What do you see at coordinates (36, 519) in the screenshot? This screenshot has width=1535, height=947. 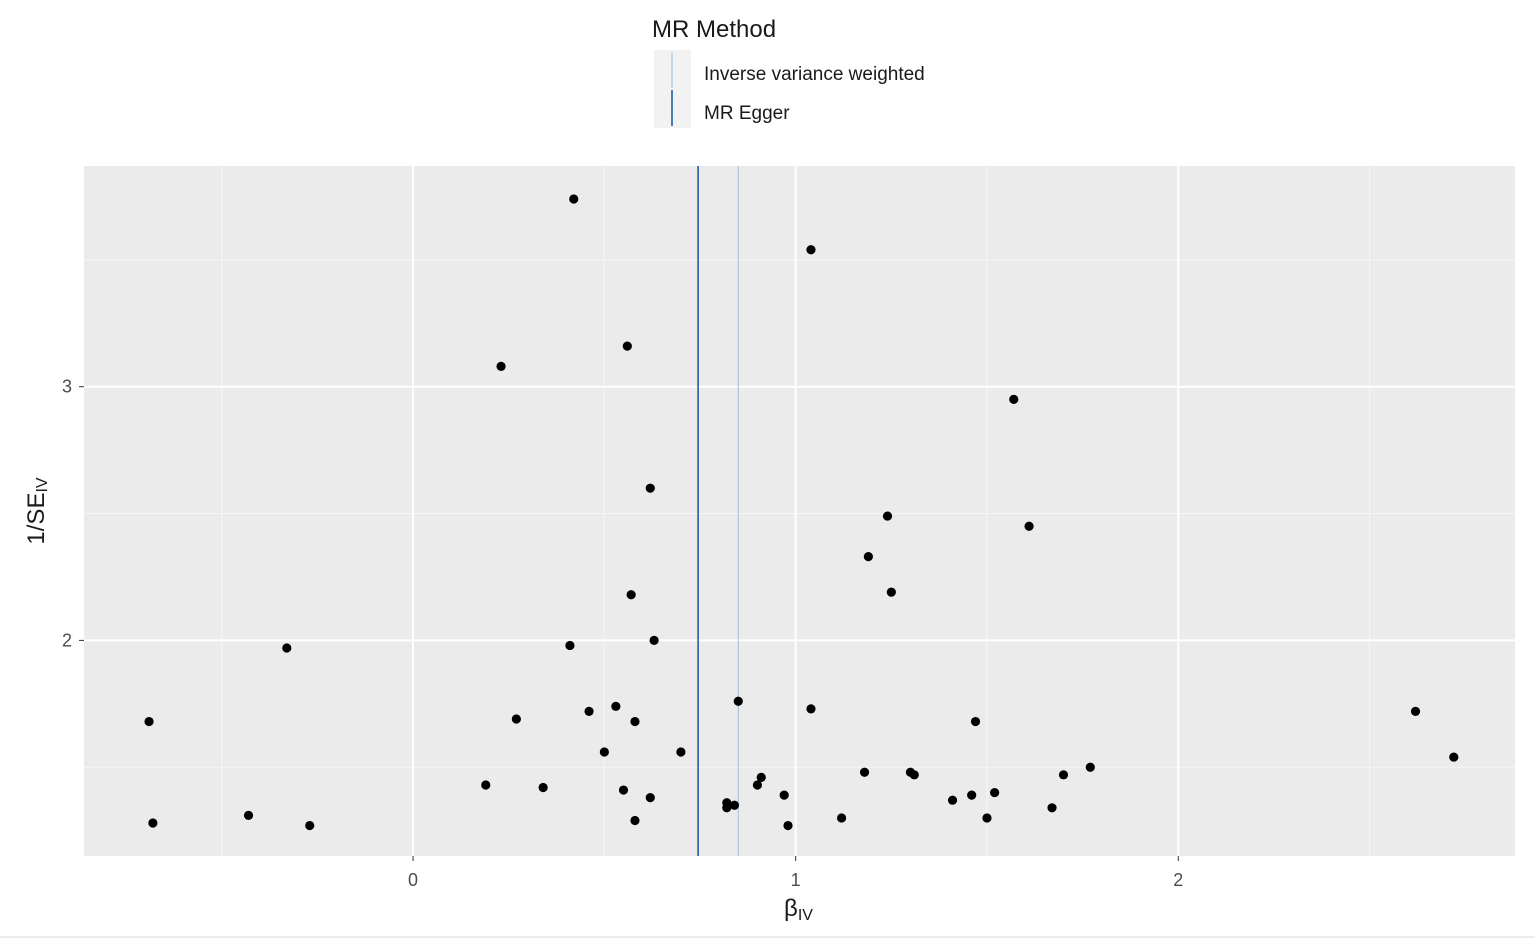 I see `y-axis-title-main: 1/SE` at bounding box center [36, 519].